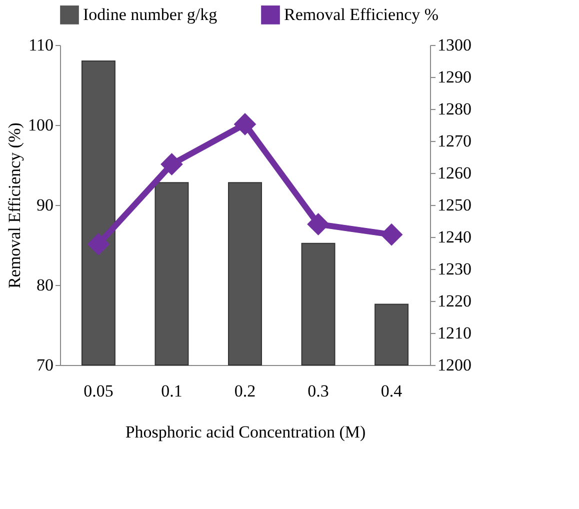  Describe the element at coordinates (361, 14) in the screenshot. I see `legend-label: Removal Efficiency %` at that location.